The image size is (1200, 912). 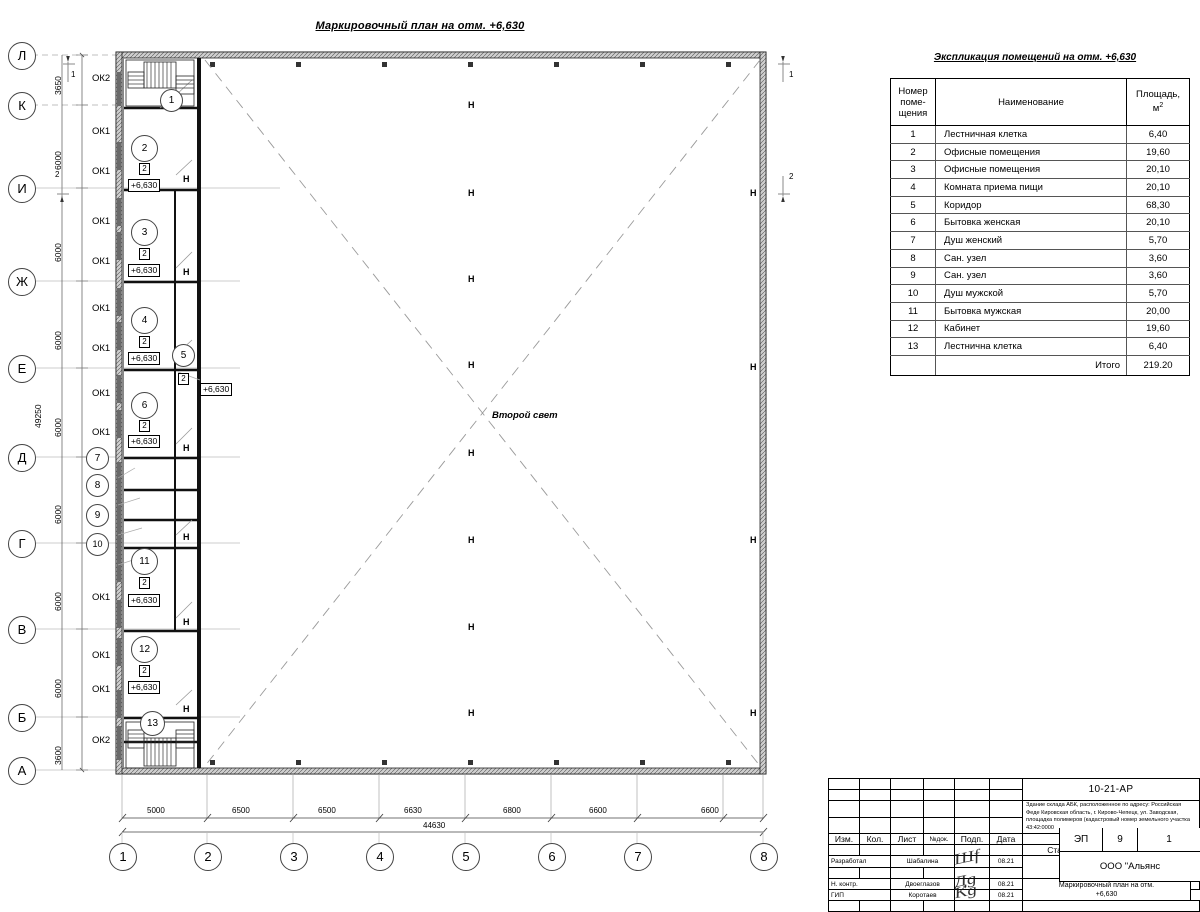 I want to click on table-row: 7 Душ женский 5,70, so click(x=1040, y=240).